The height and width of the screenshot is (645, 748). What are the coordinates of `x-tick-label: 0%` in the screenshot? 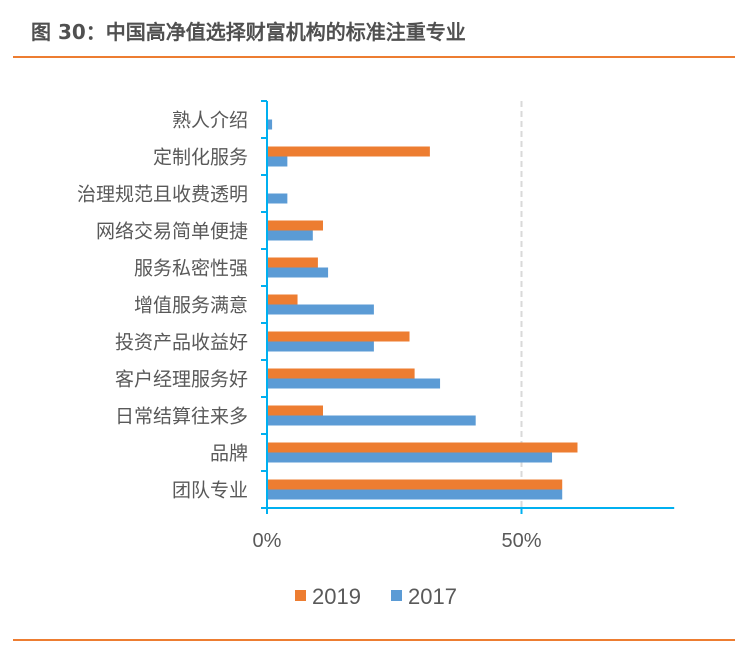 It's located at (267, 541).